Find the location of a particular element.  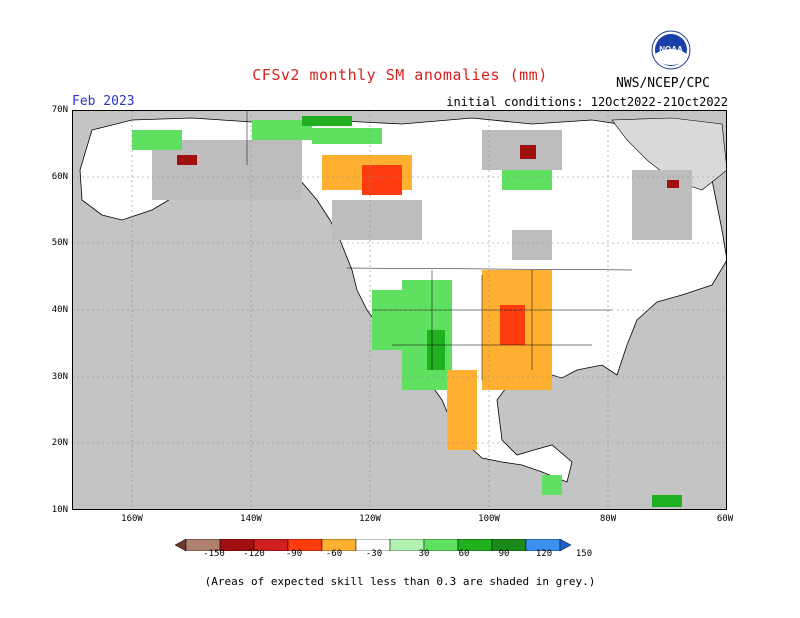

lat-label: 10N is located at coordinates (59, 510).